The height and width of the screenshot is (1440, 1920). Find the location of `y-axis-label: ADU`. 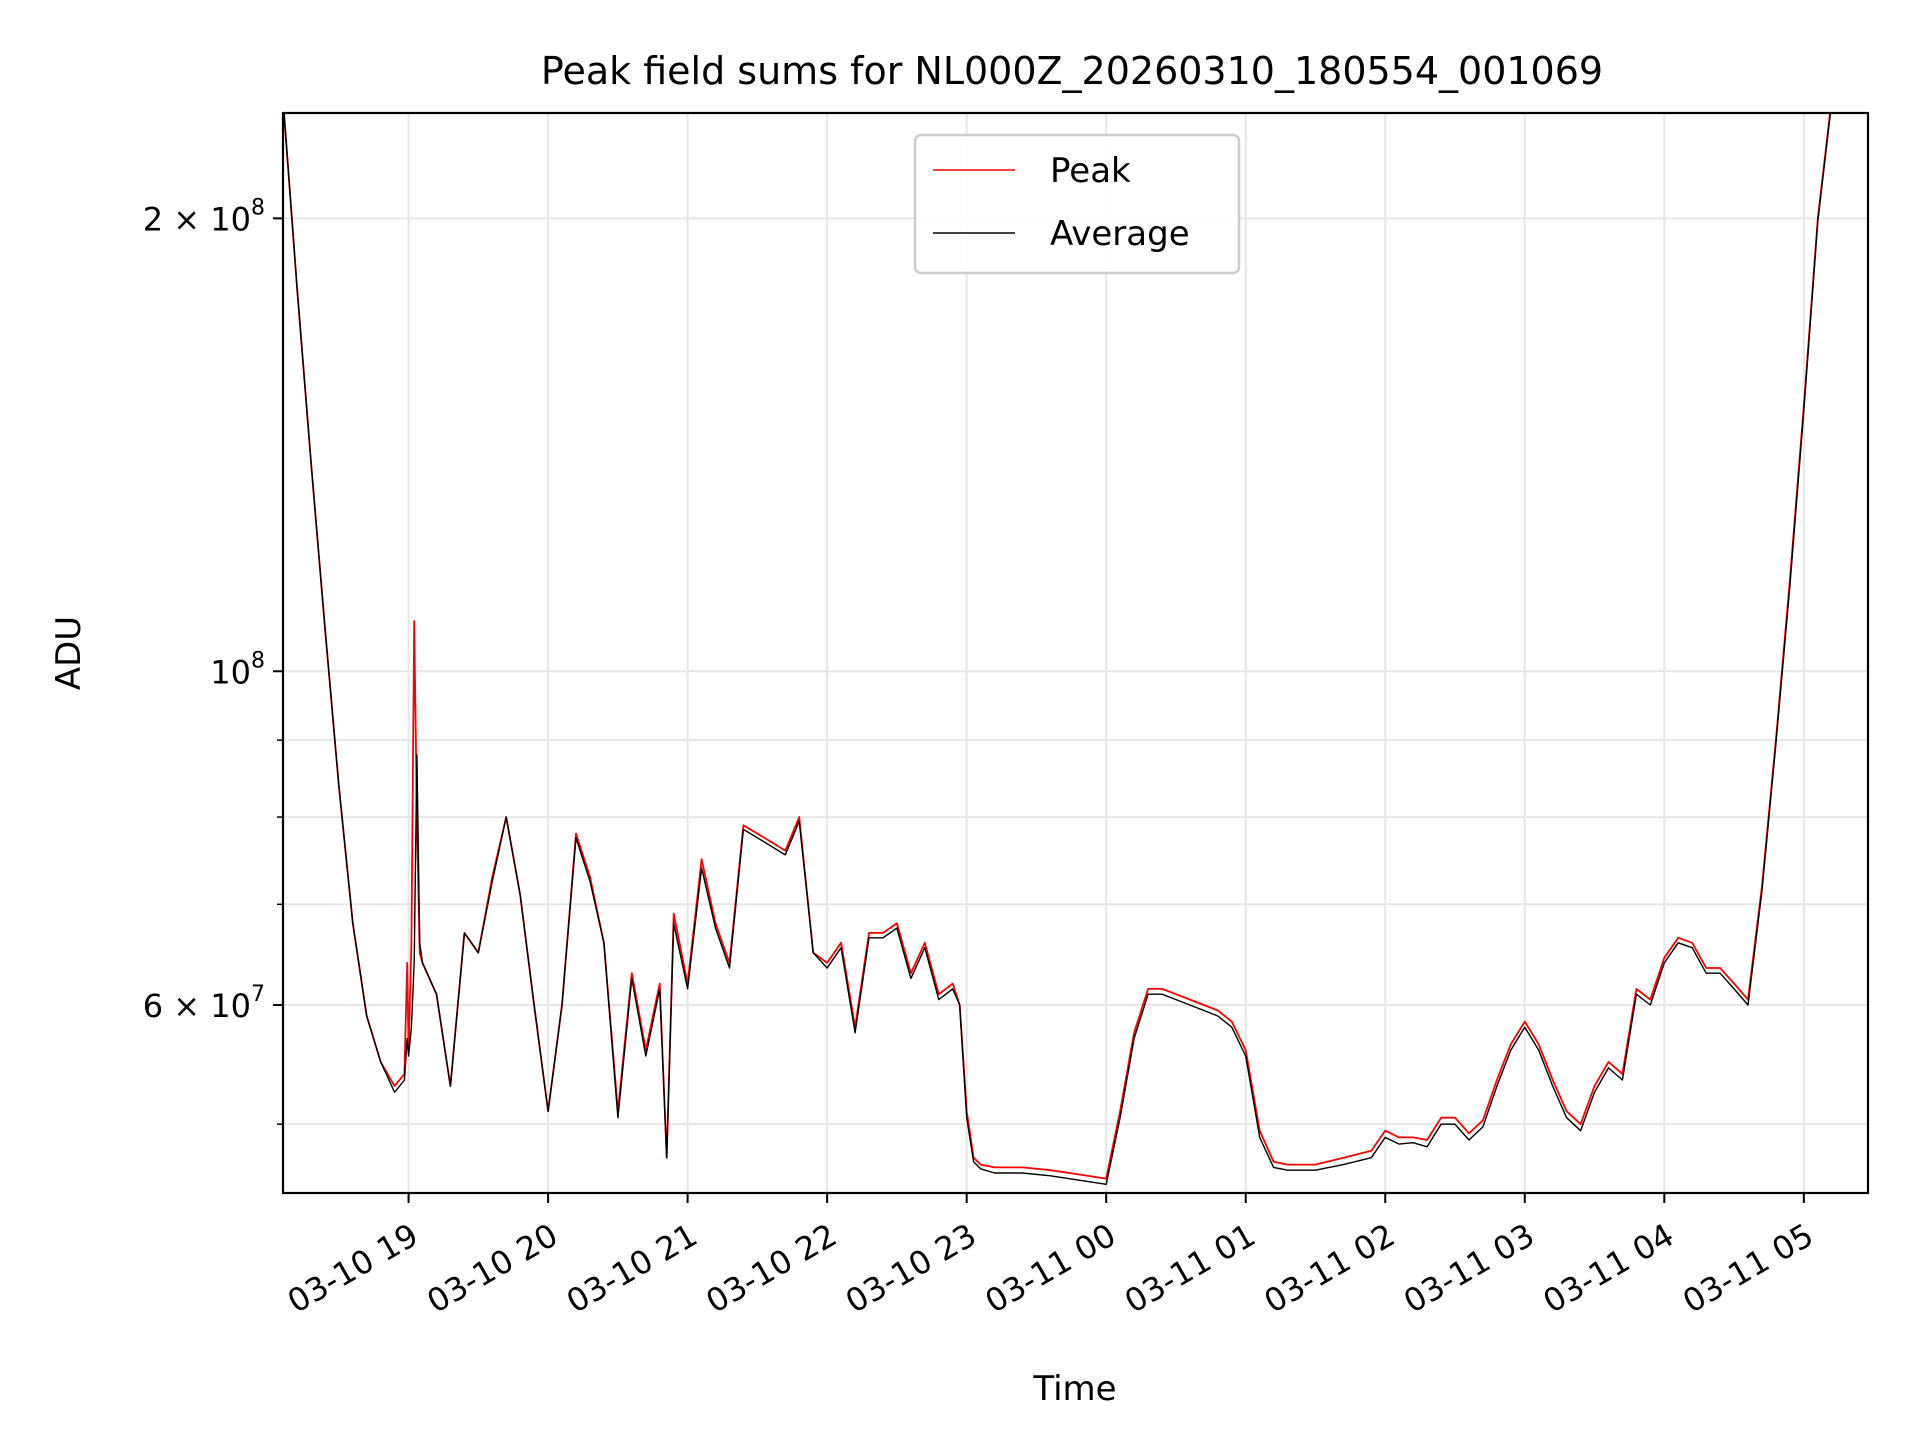

y-axis-label: ADU is located at coordinates (69, 653).